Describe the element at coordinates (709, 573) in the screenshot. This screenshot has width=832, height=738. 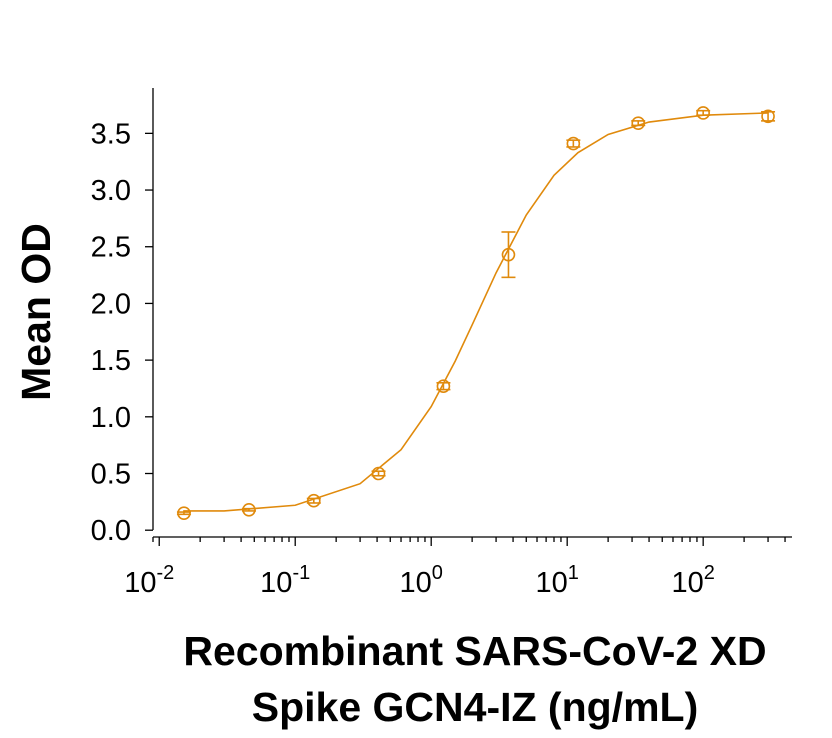
I see `x-tick-exponent: 2` at that location.